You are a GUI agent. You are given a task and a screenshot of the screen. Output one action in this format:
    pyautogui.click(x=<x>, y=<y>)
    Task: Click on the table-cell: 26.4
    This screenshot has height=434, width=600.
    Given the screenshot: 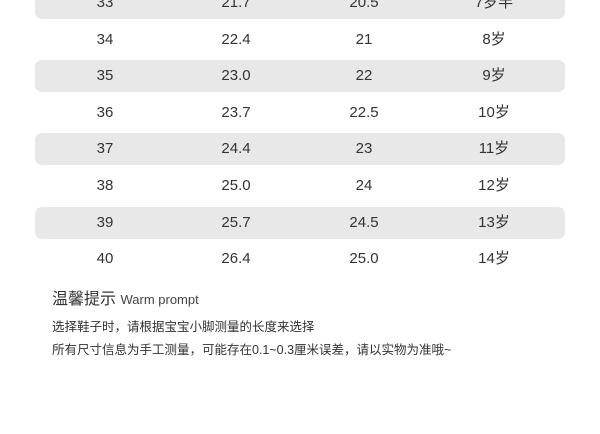 What is the action you would take?
    pyautogui.click(x=236, y=259)
    